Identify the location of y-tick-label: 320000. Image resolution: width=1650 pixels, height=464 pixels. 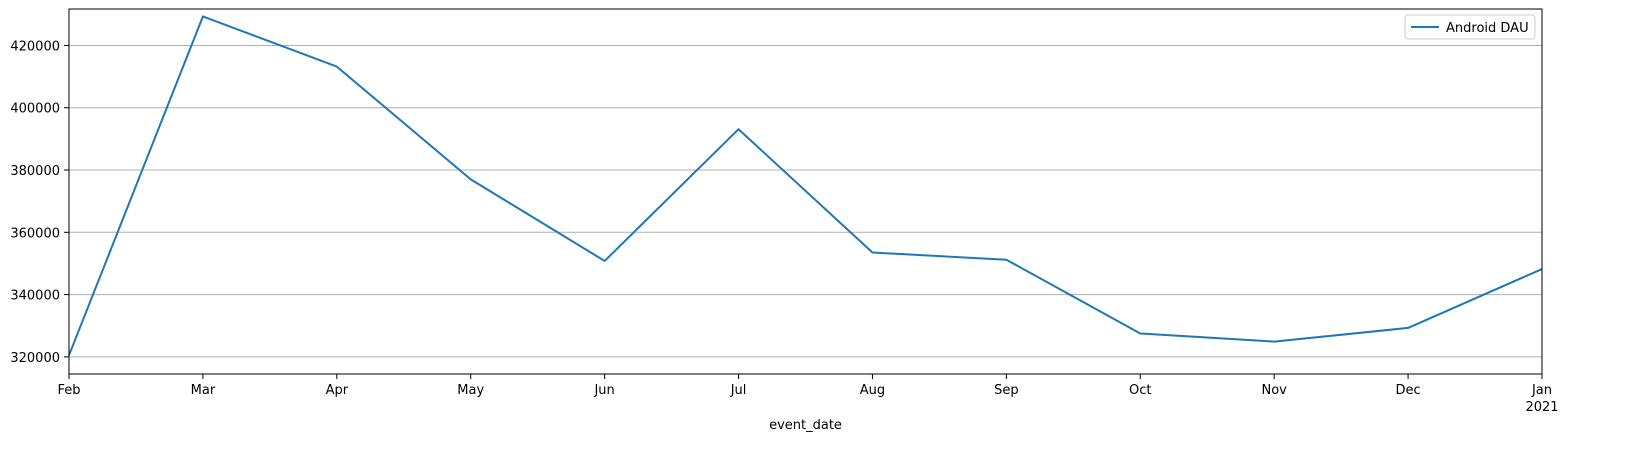
(35, 358).